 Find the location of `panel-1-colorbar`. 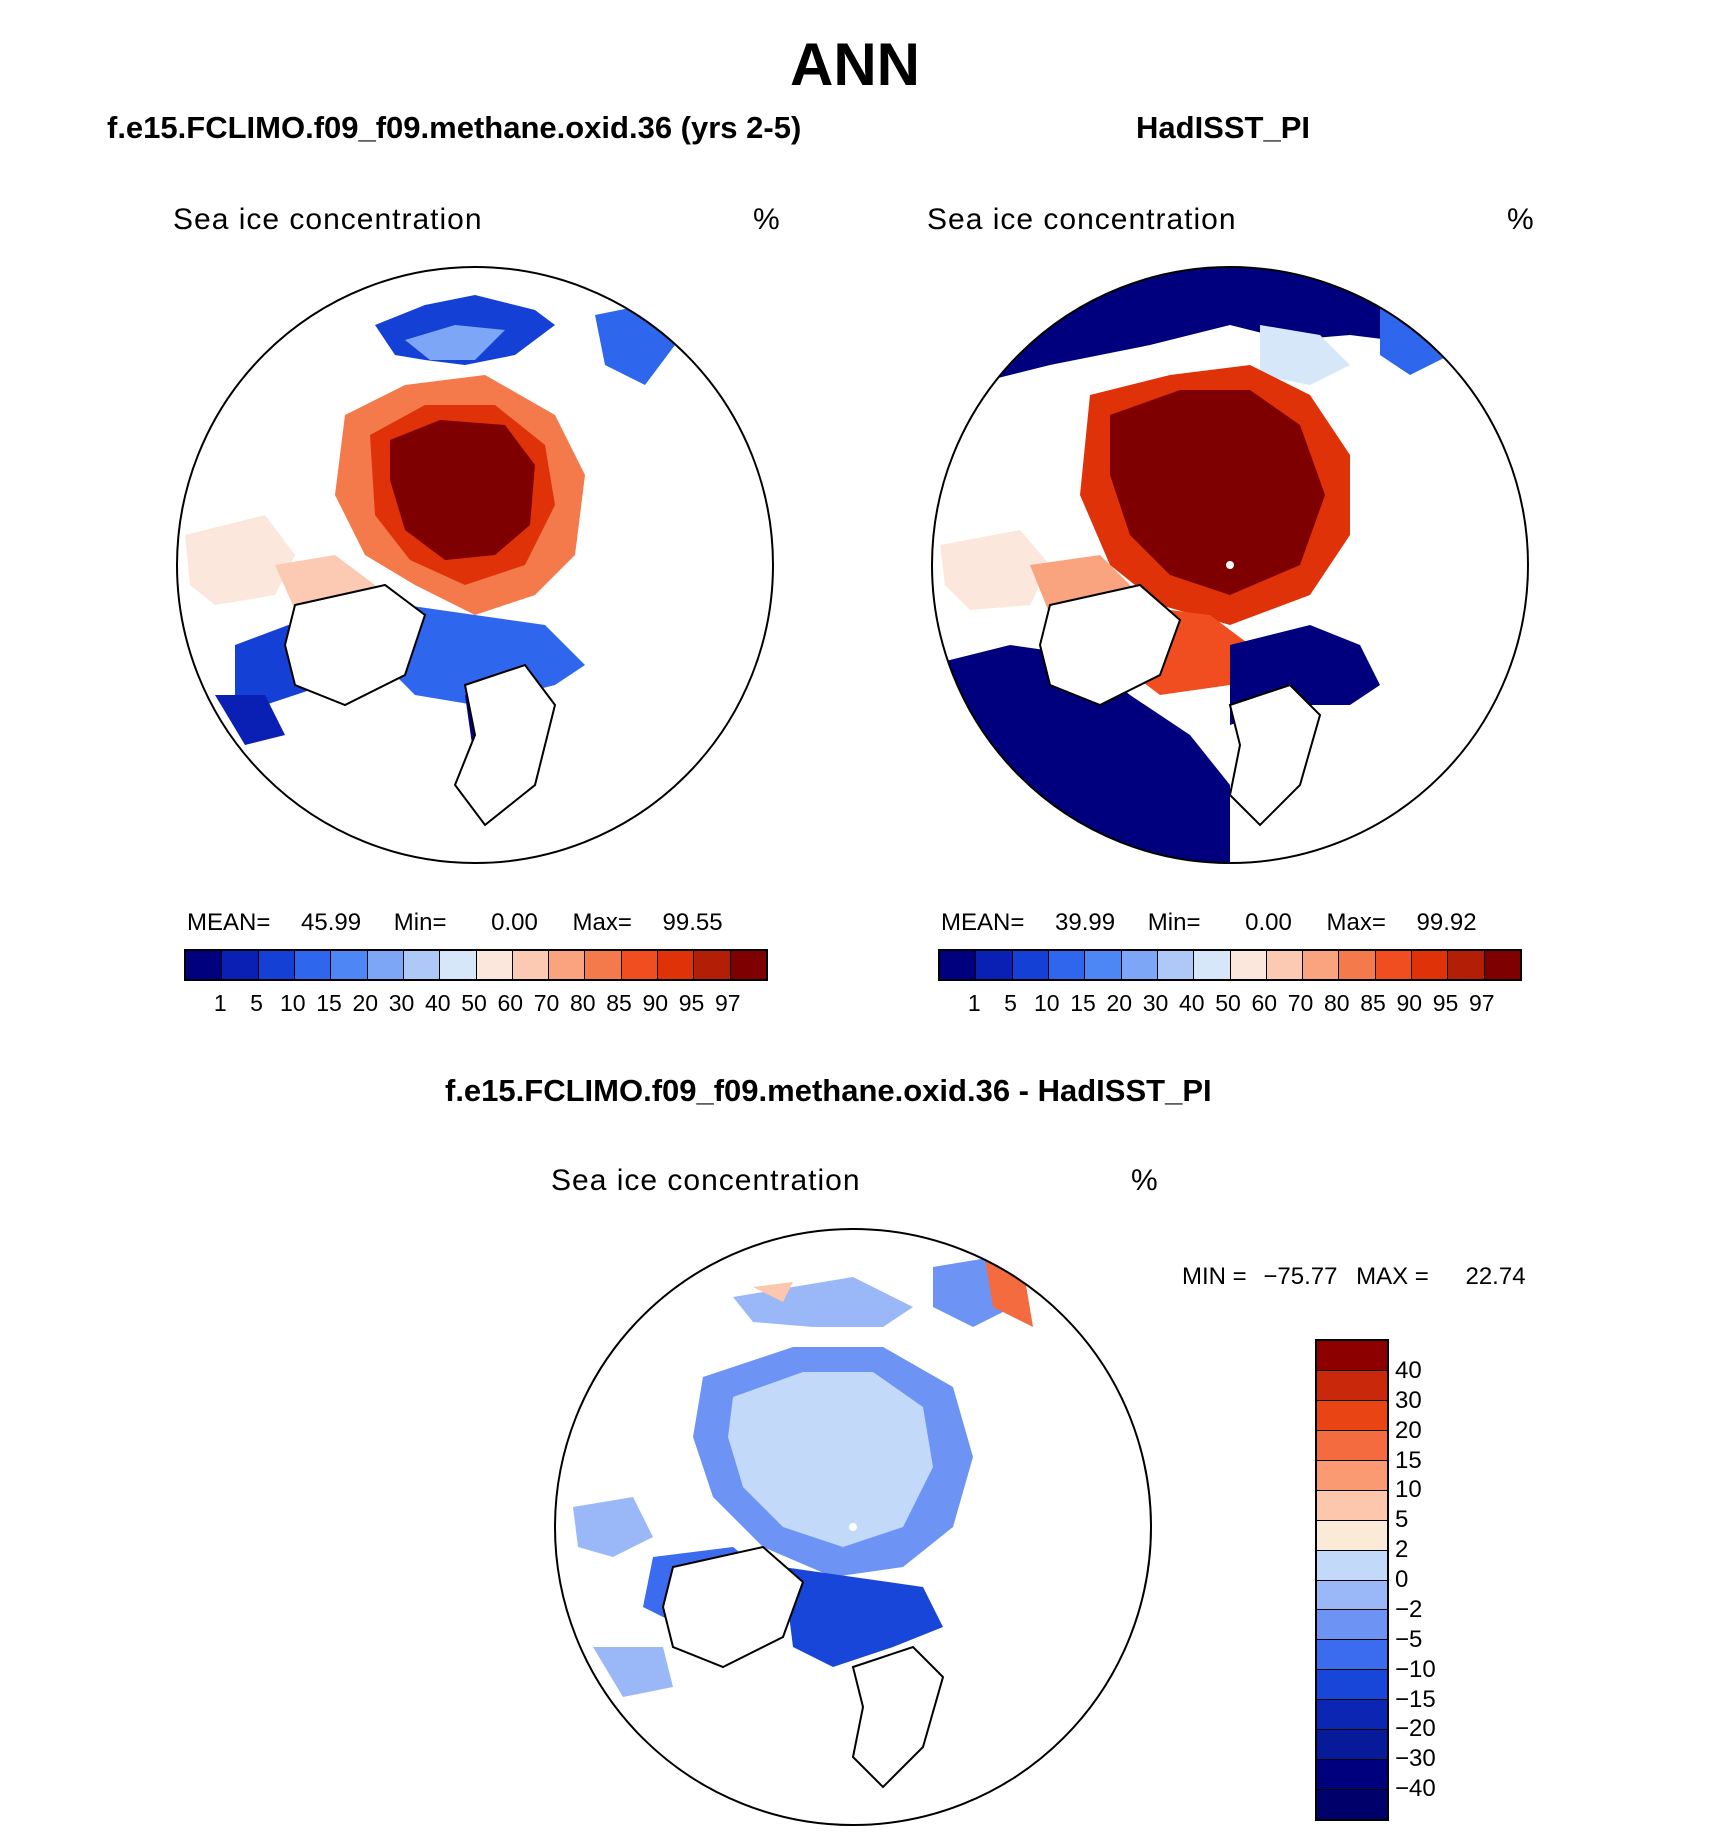

panel-1-colorbar is located at coordinates (476, 965).